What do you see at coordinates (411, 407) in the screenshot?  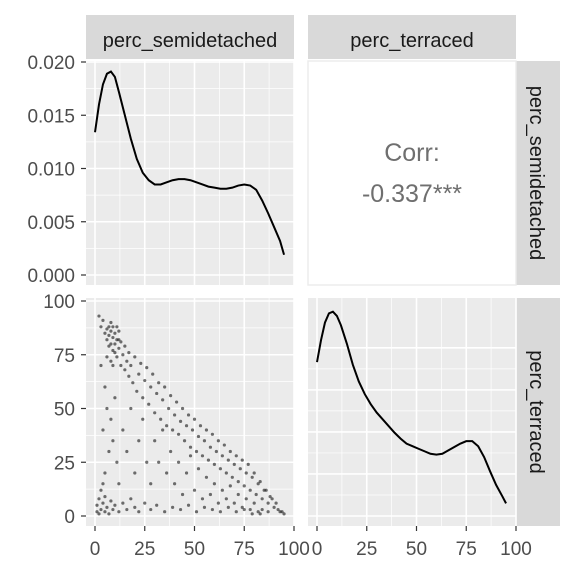 I see `density-line-terraced` at bounding box center [411, 407].